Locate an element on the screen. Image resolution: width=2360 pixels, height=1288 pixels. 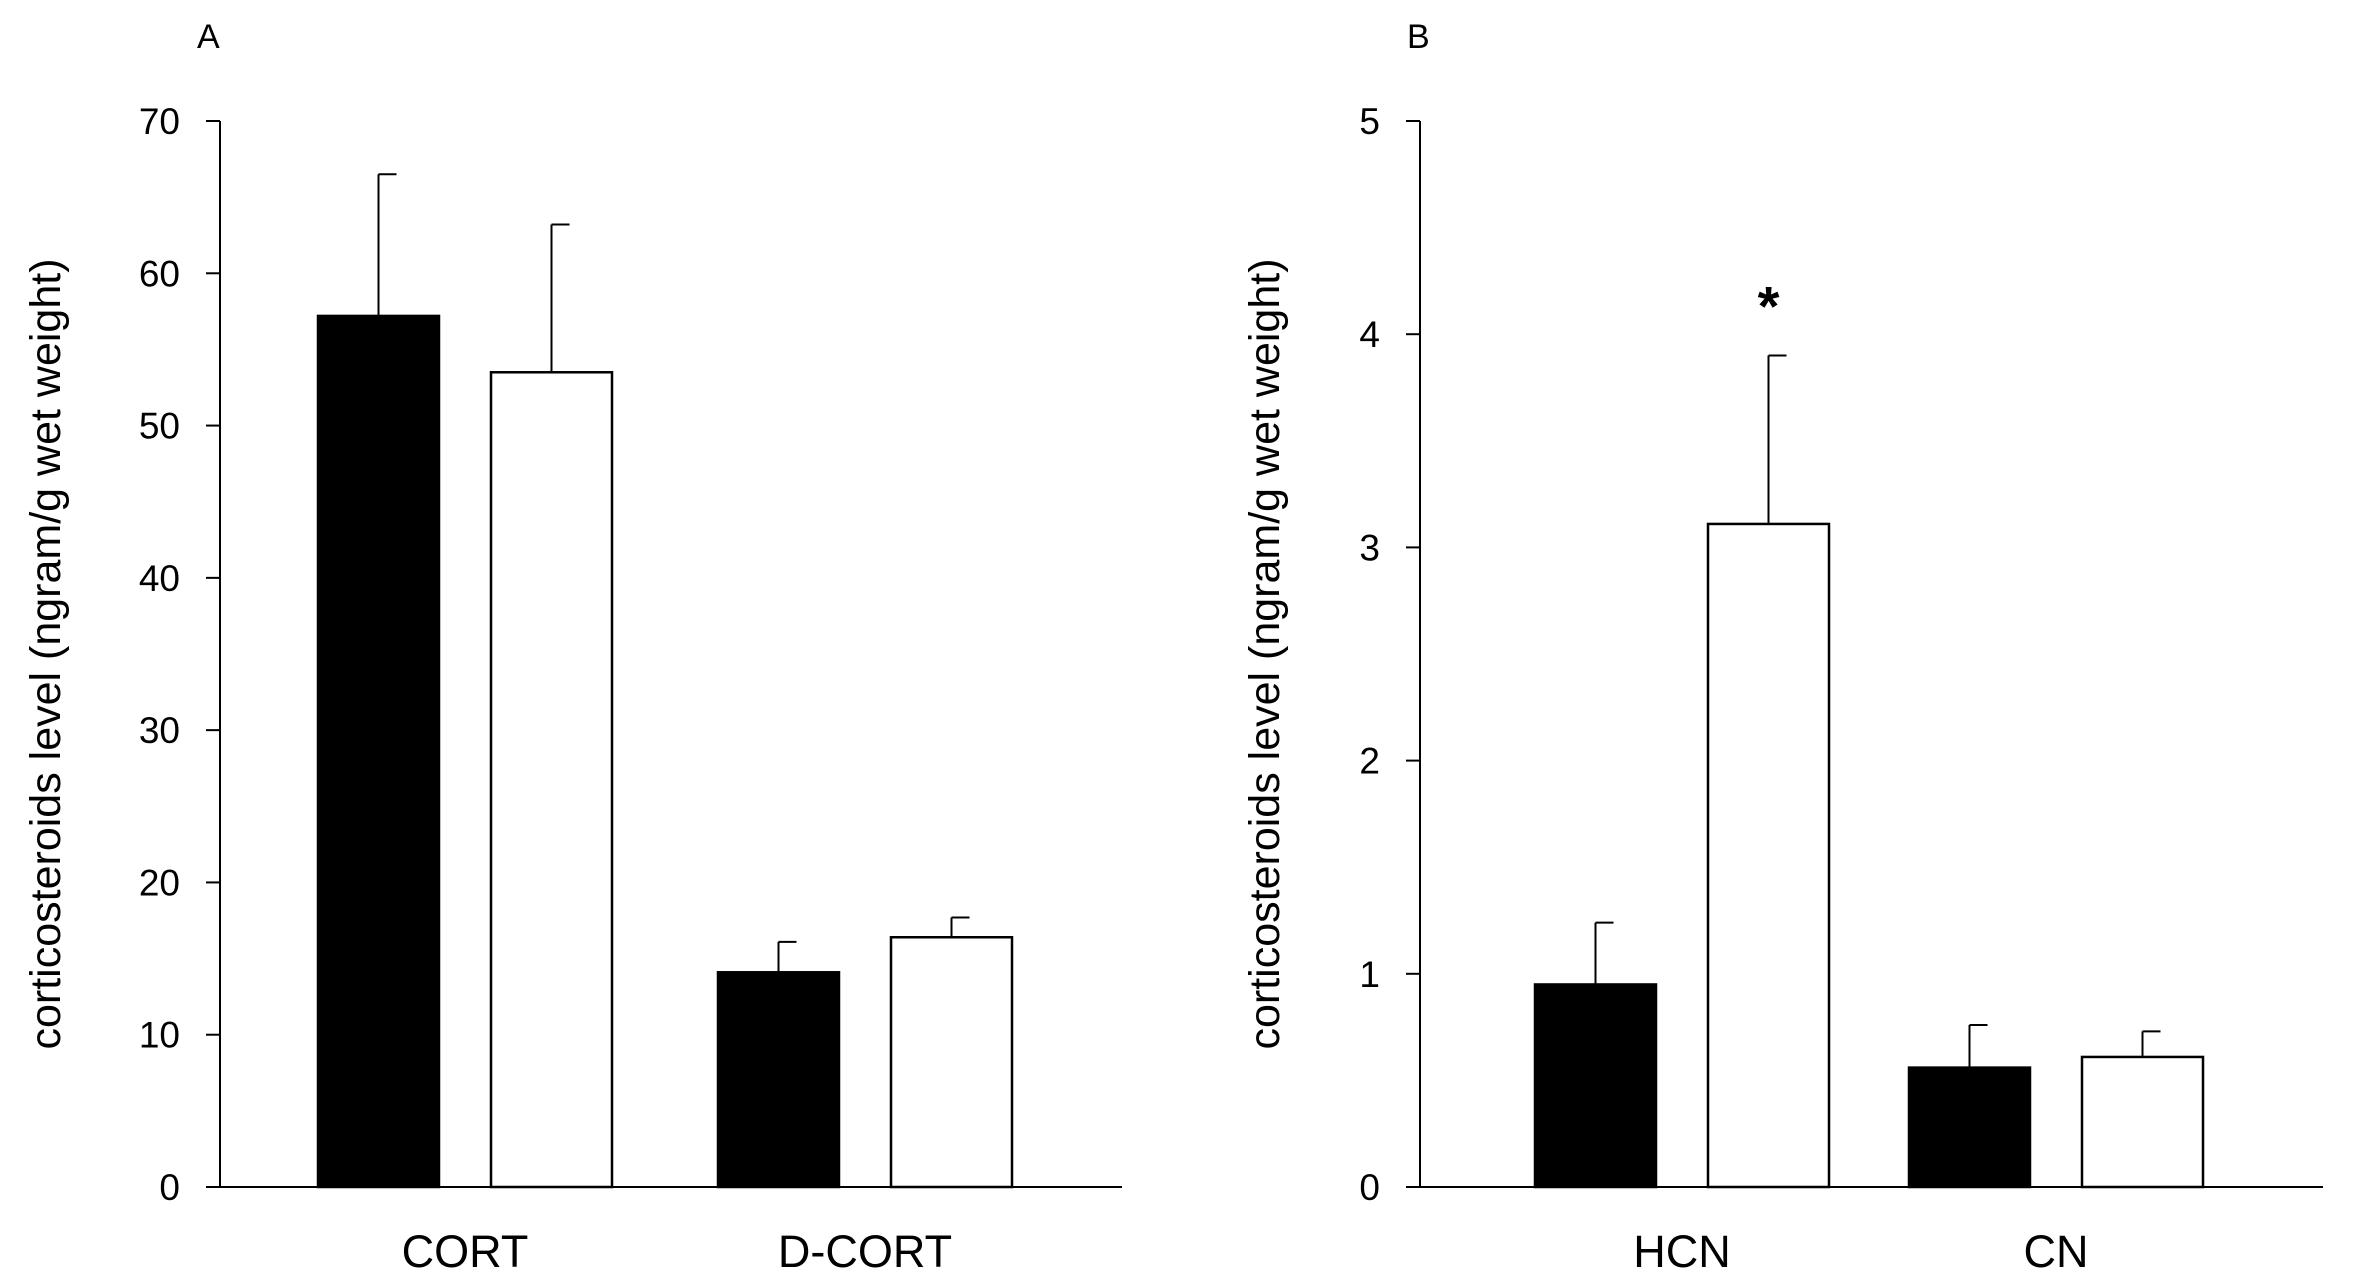
panel-label: B is located at coordinates (1418, 37).